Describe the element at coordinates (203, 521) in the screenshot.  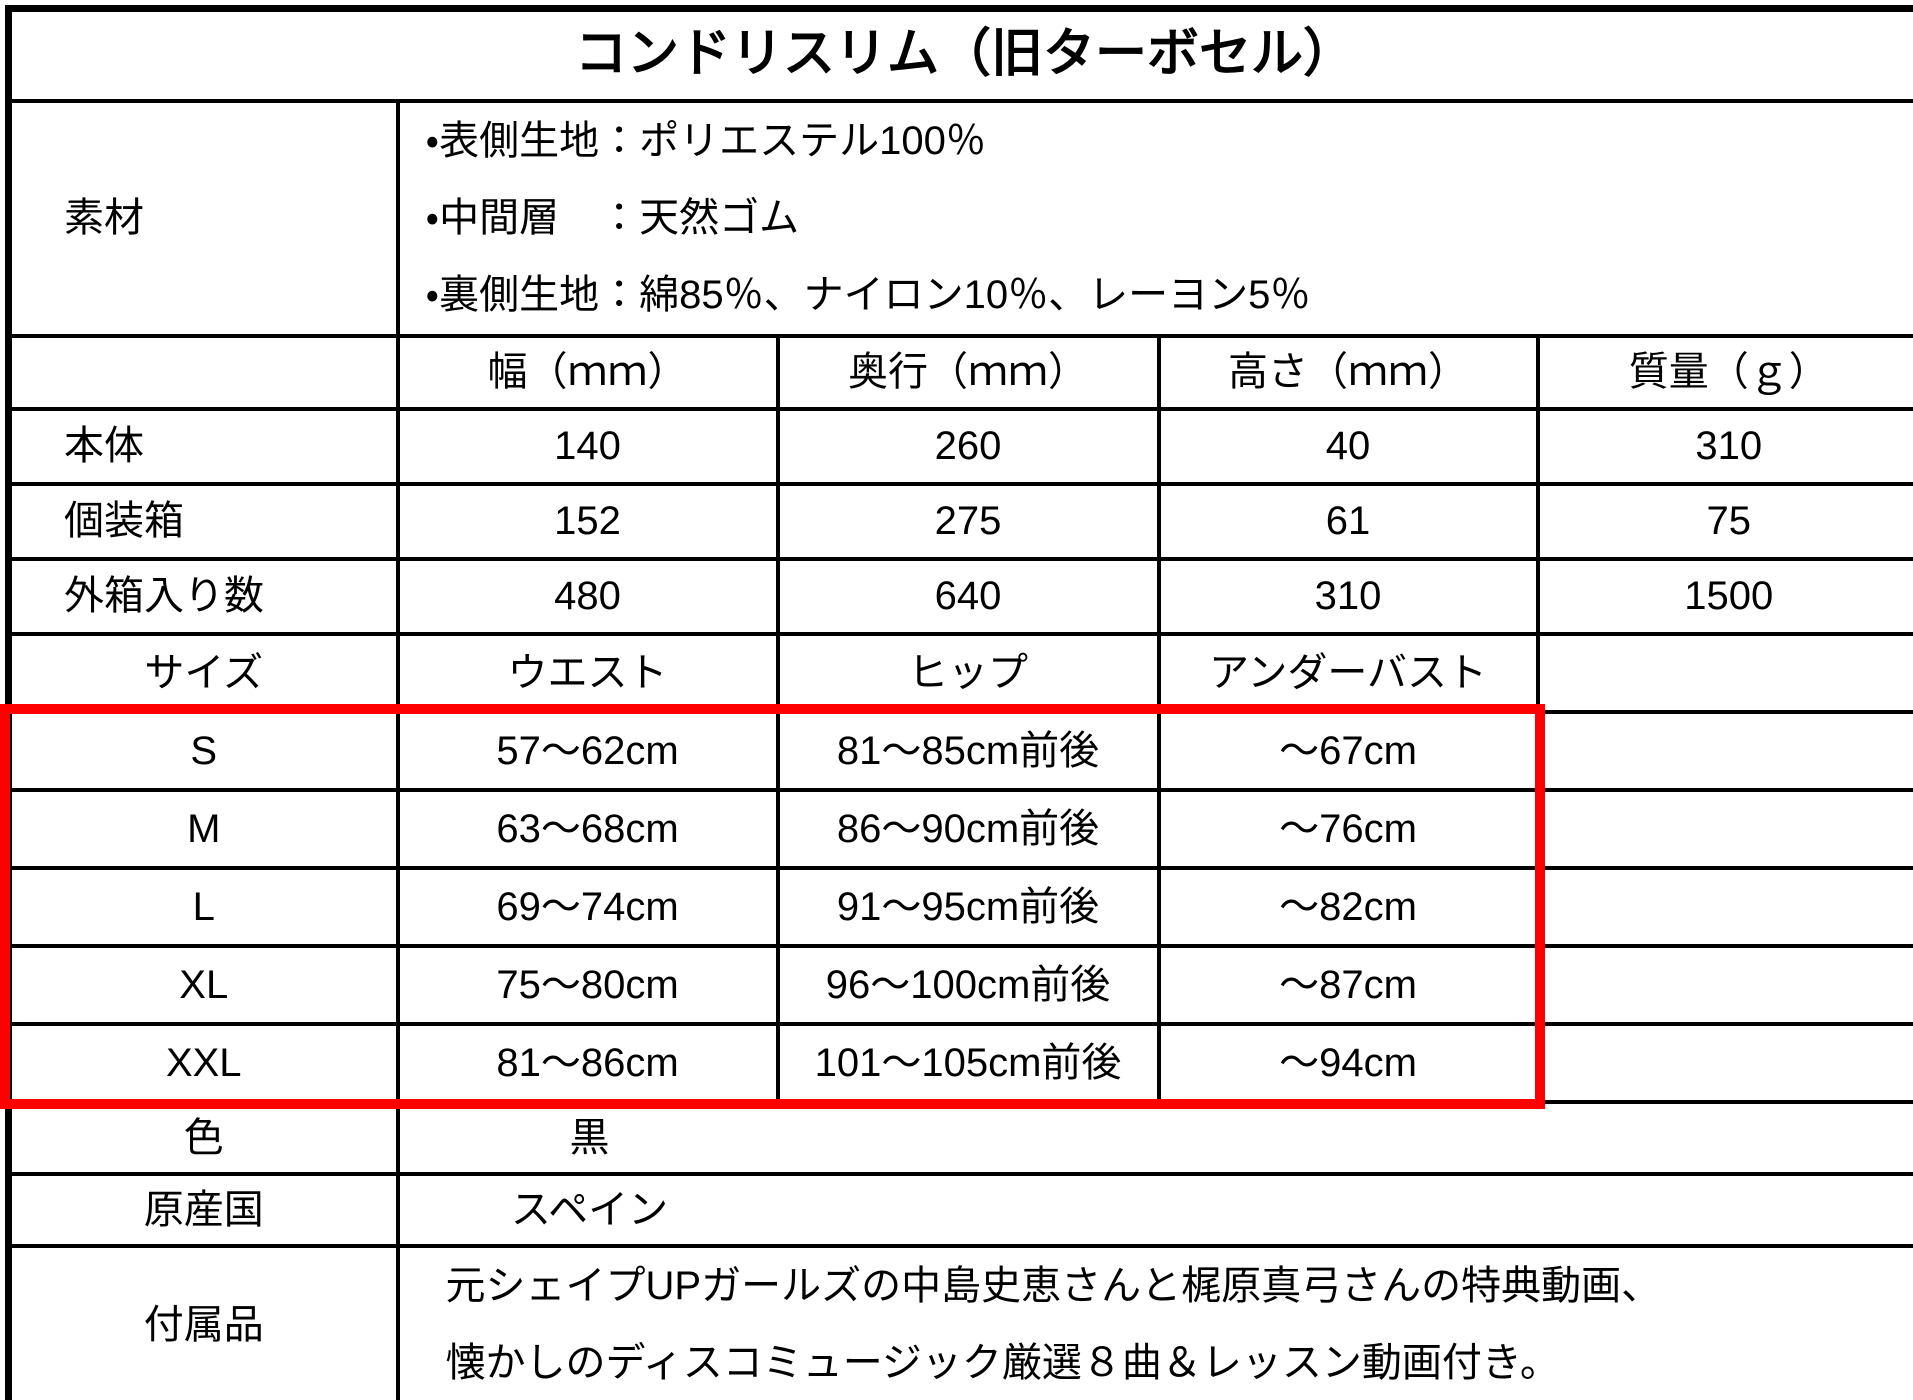
I see `row-label: 個装箱` at that location.